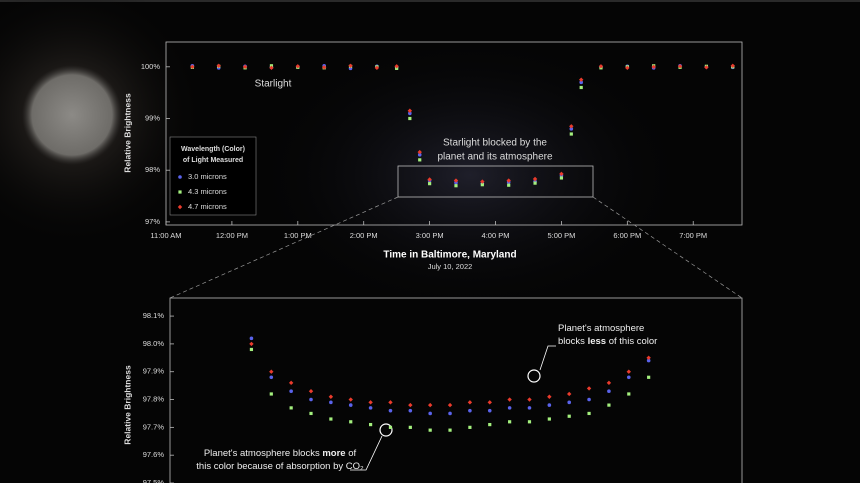 The width and height of the screenshot is (860, 483). I want to click on y-tick-label: 98%, so click(152, 169).